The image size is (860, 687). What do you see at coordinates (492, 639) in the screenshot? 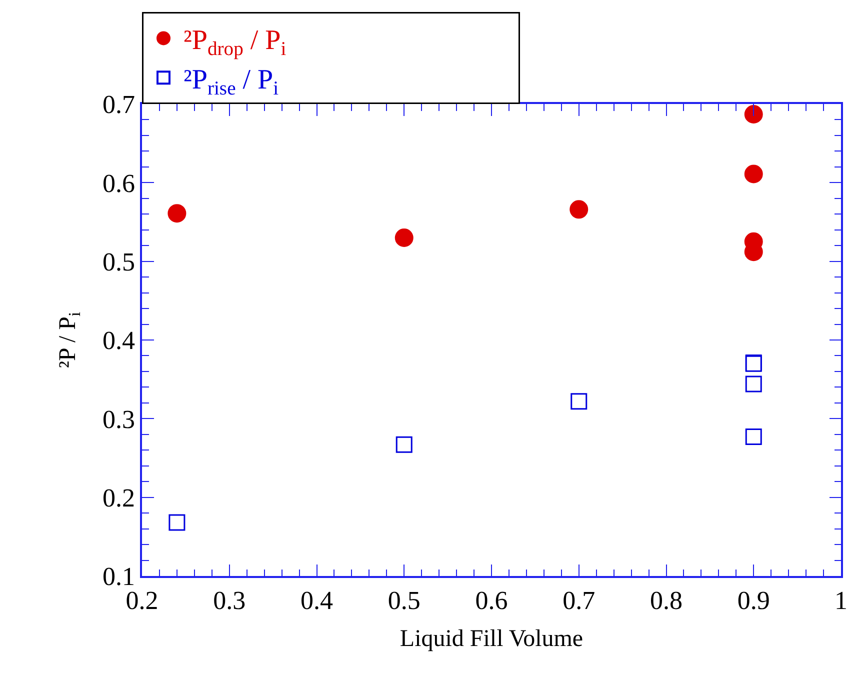
I see `x-axis-title: Liquid Fill Volume` at bounding box center [492, 639].